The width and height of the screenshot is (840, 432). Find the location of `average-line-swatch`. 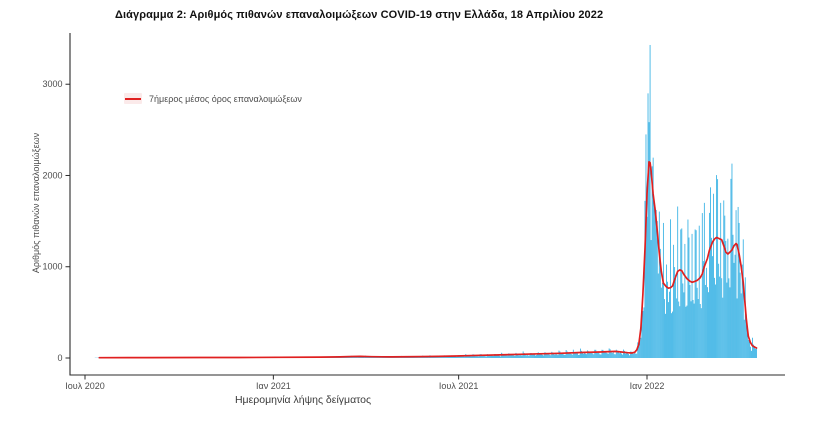

average-line-swatch is located at coordinates (133, 98).